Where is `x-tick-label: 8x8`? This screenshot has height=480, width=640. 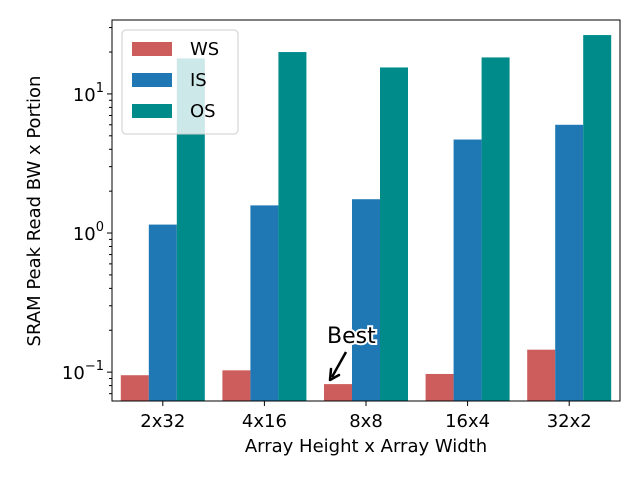
x-tick-label: 8x8 is located at coordinates (366, 421).